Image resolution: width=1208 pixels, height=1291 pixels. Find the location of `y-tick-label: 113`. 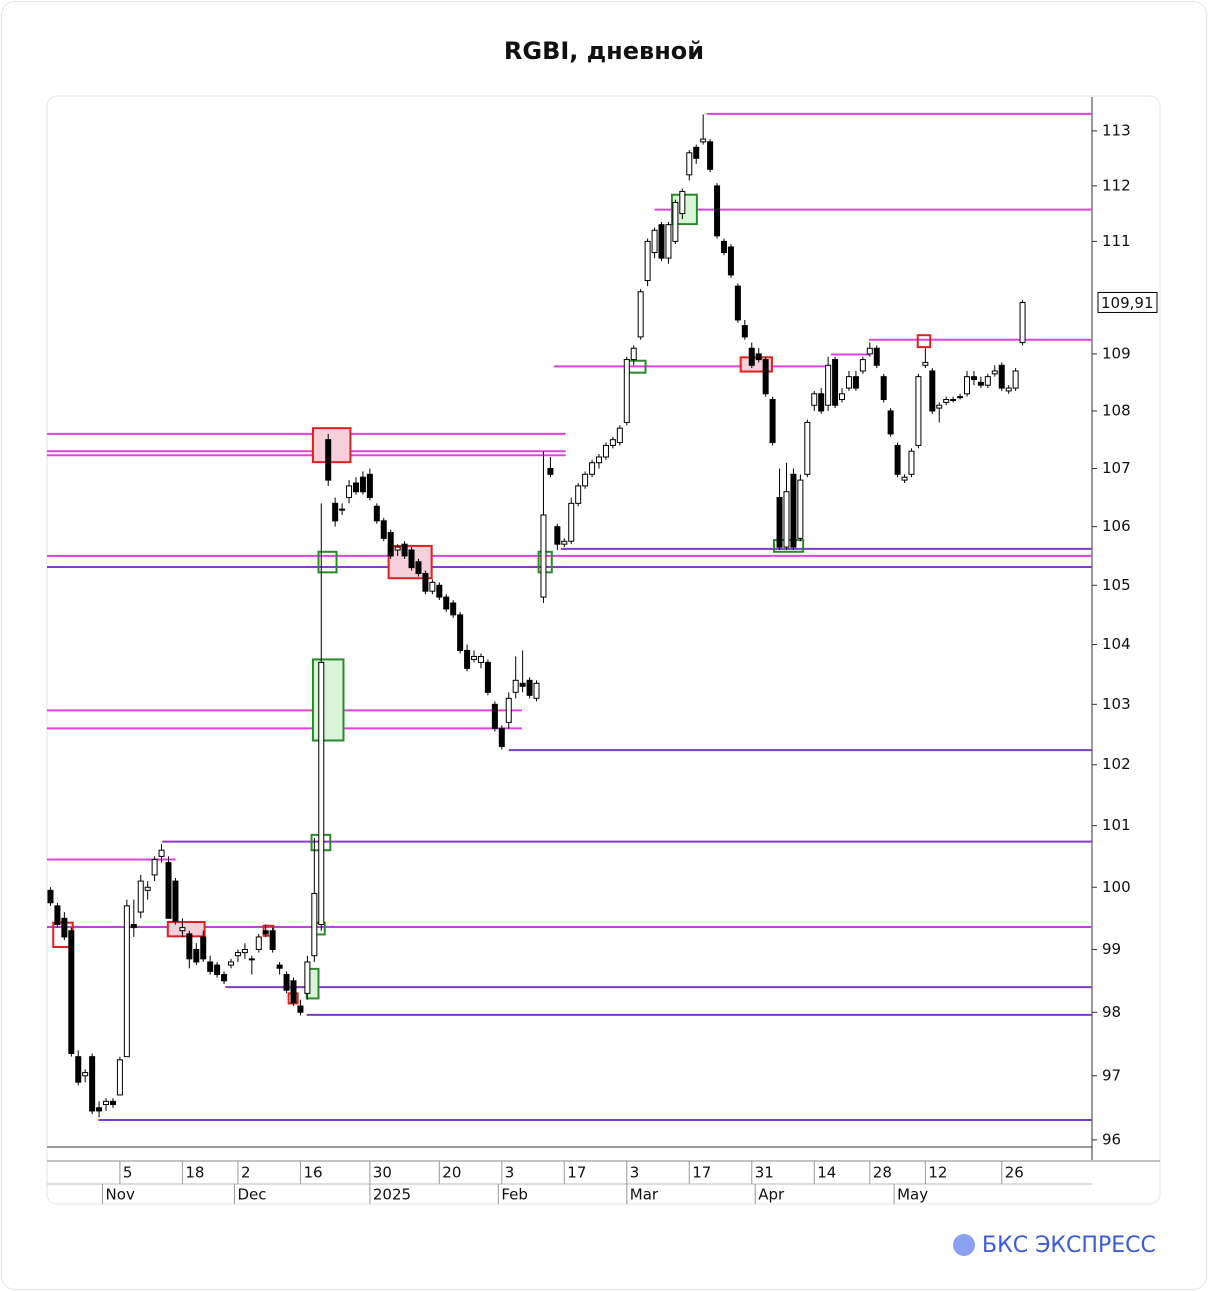

y-tick-label: 113 is located at coordinates (1116, 130).